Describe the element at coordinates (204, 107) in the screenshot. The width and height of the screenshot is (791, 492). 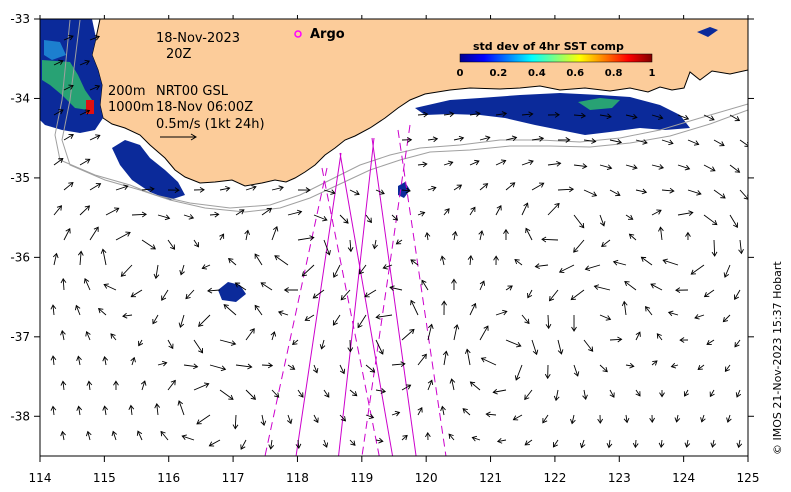
I see `product-time-label: 18-Nov 06:00Z` at that location.